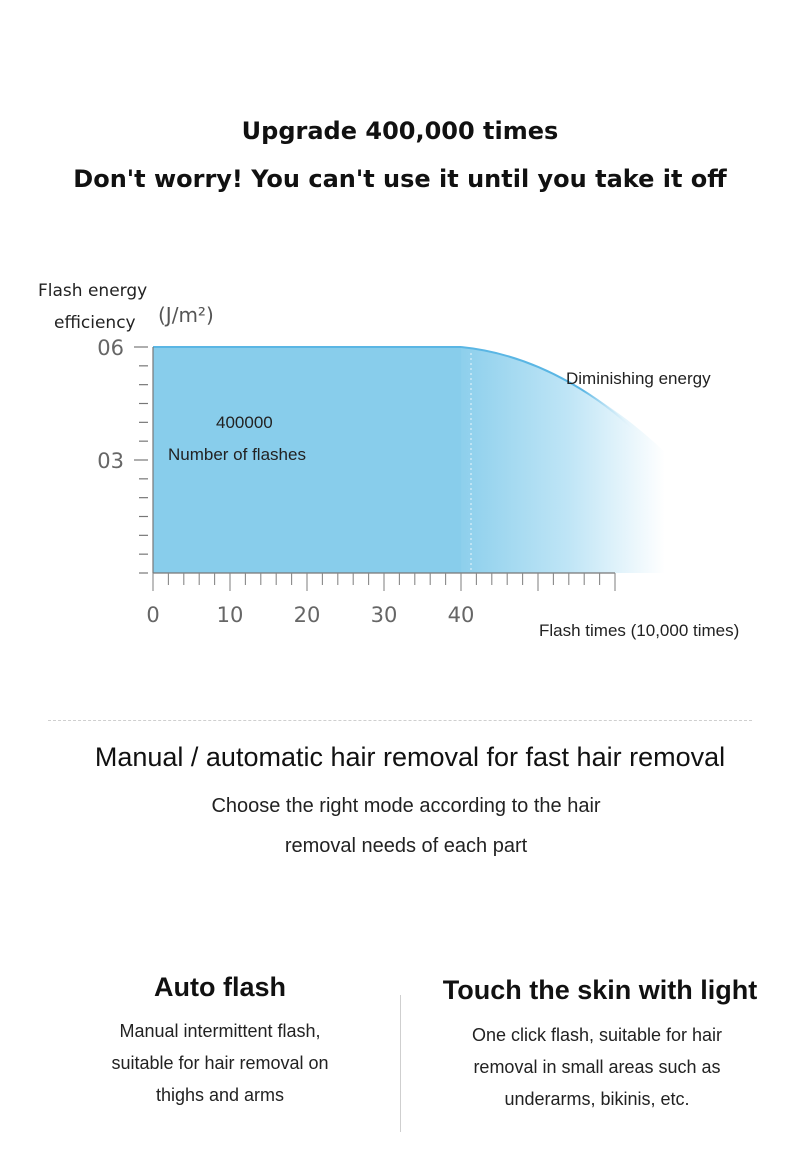  Describe the element at coordinates (307, 460) in the screenshot. I see `energy-area-flat` at that location.